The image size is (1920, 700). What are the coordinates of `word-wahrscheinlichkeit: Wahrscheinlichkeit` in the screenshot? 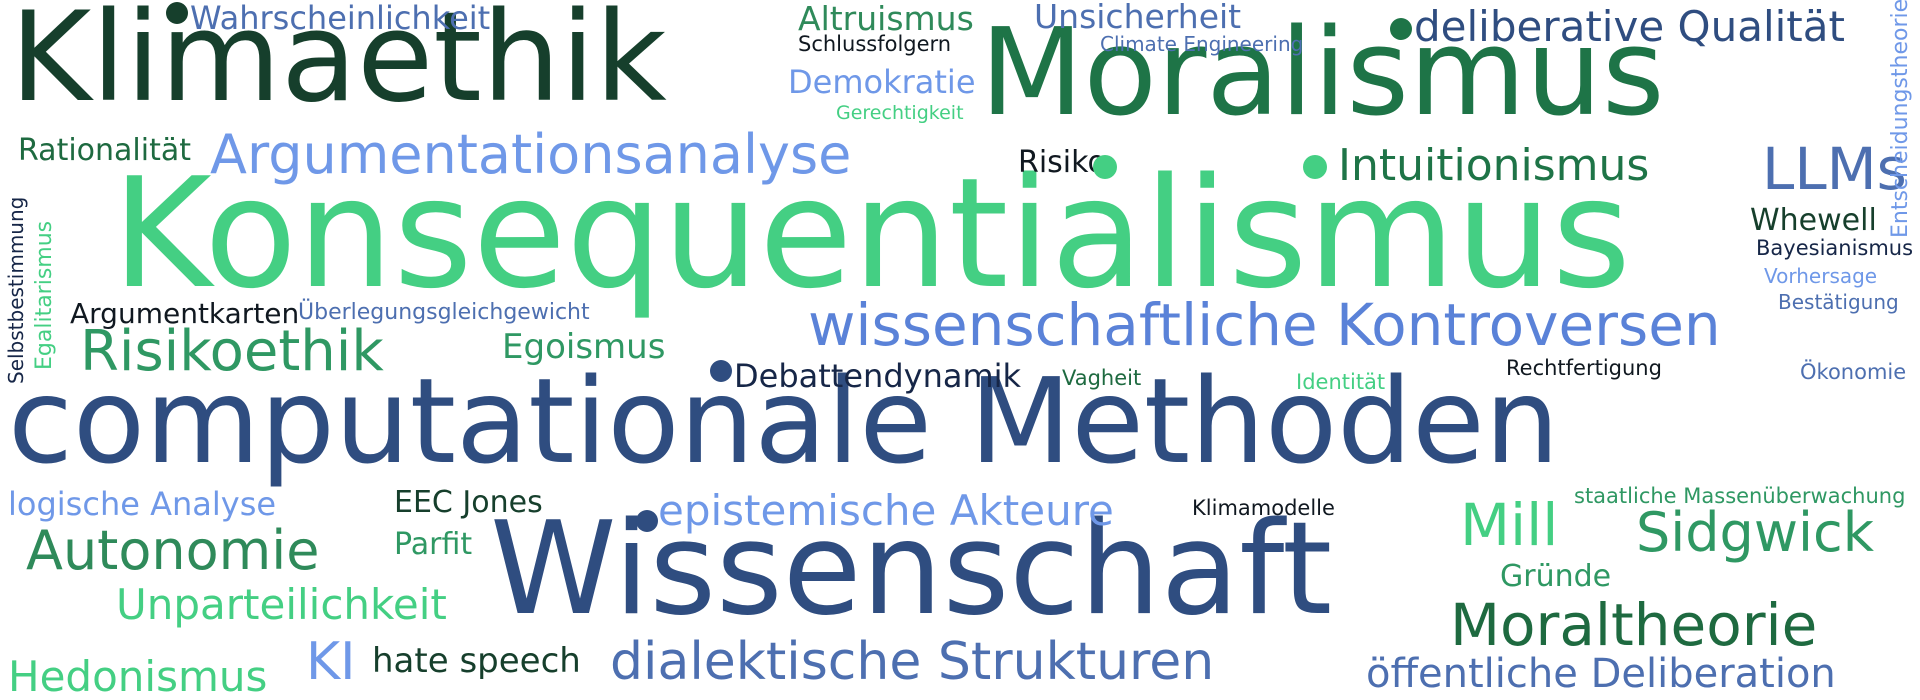 It's located at (340, 18).